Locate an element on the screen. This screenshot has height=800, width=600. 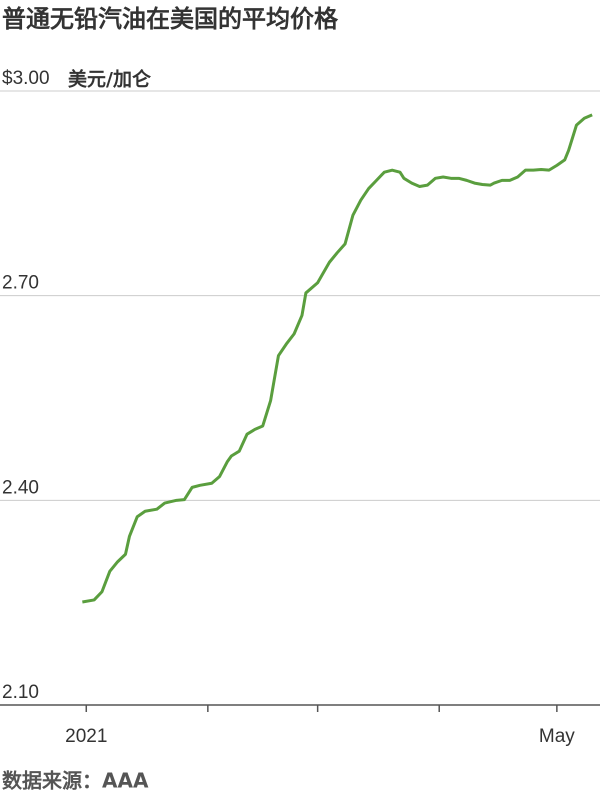
x-tick-label: 2021 is located at coordinates (86, 736).